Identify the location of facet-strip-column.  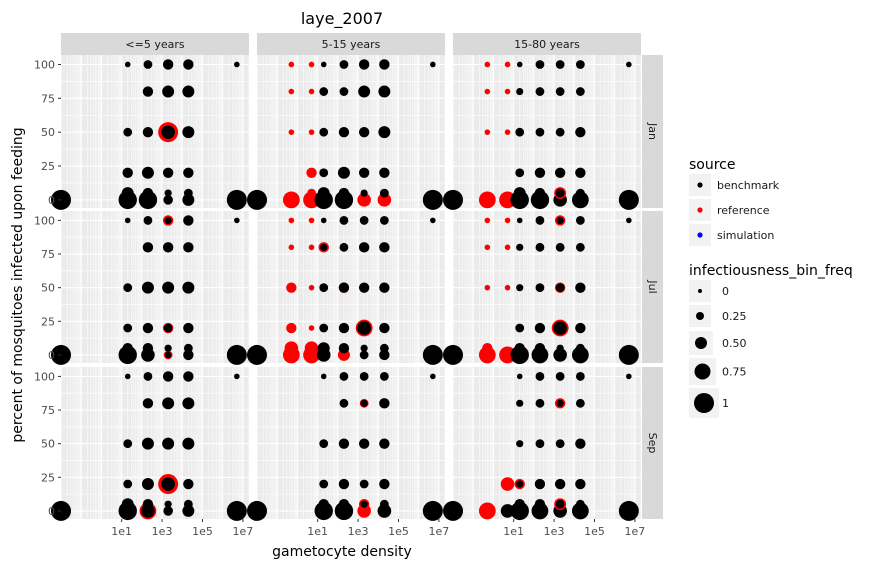
(547, 44).